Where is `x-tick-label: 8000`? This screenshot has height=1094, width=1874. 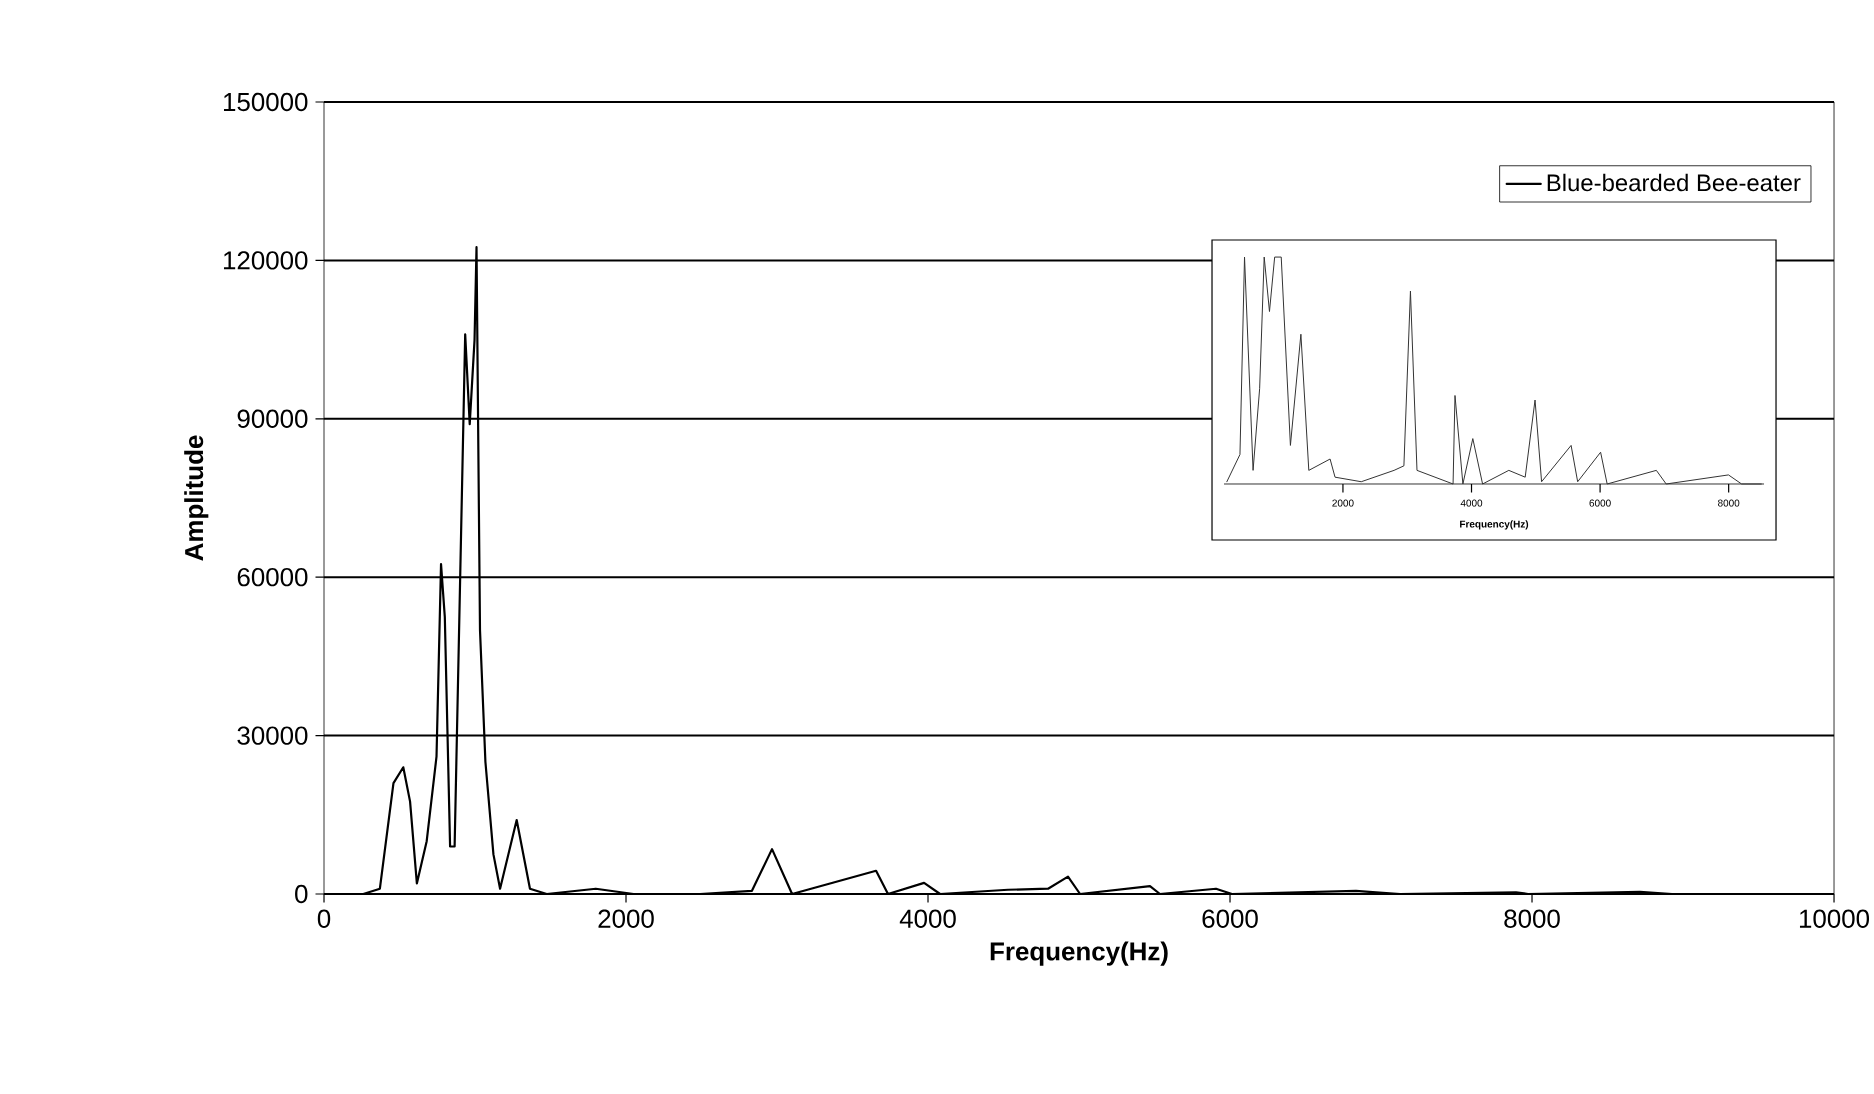 x-tick-label: 8000 is located at coordinates (1532, 918).